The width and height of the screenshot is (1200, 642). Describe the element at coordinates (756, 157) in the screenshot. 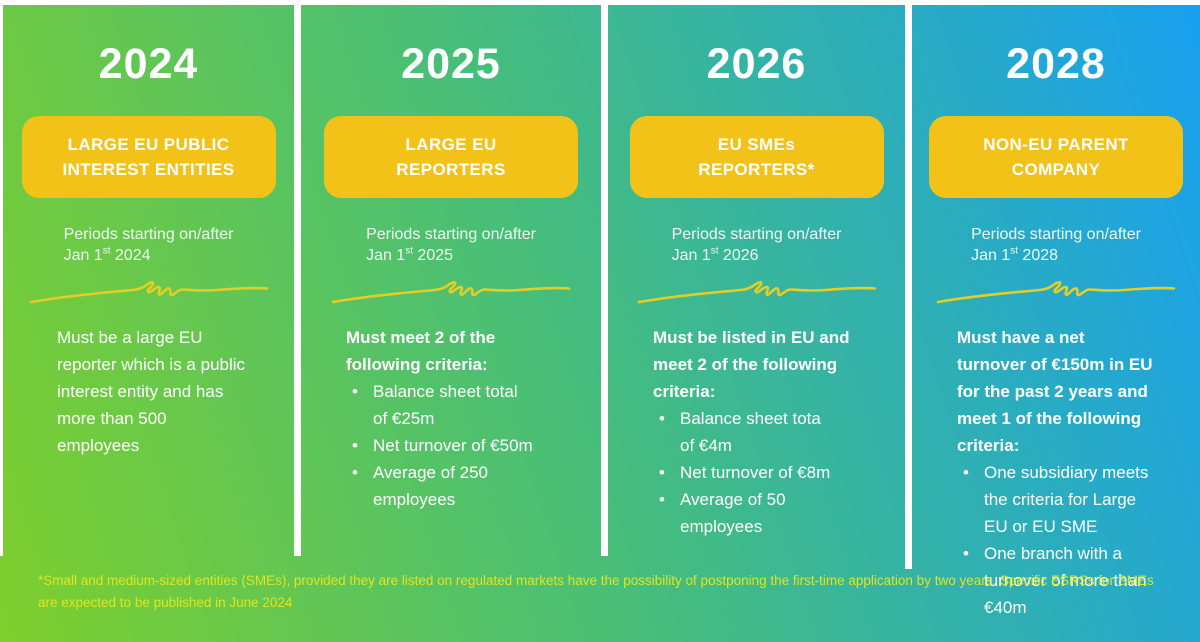

I see `category-badge: EU SMEs REPORTERS*` at that location.